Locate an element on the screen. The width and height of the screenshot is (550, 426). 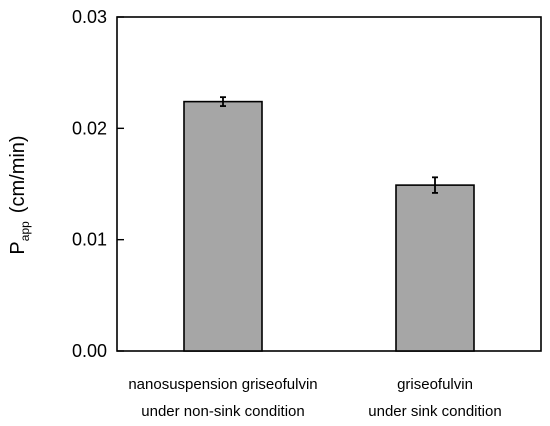
category-label-1-line-0: griseofulvin is located at coordinates (435, 384).